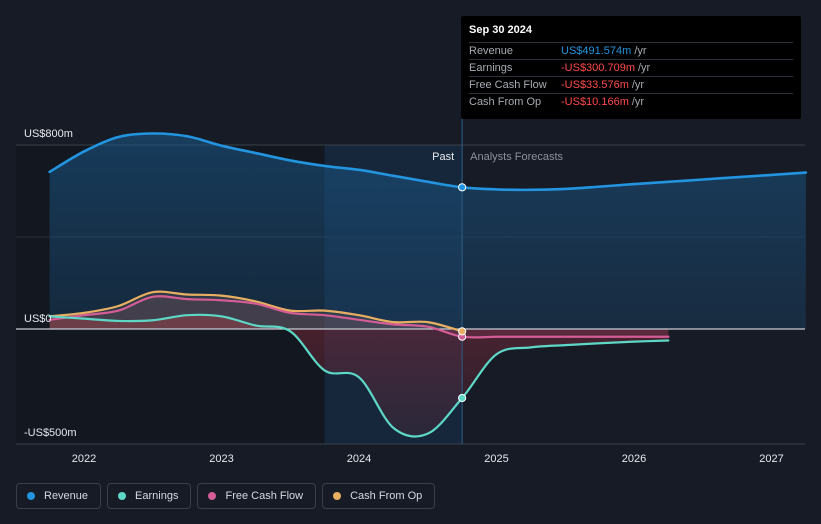 The height and width of the screenshot is (524, 821). What do you see at coordinates (508, 85) in the screenshot?
I see `tooltip-label: Free Cash Flow` at bounding box center [508, 85].